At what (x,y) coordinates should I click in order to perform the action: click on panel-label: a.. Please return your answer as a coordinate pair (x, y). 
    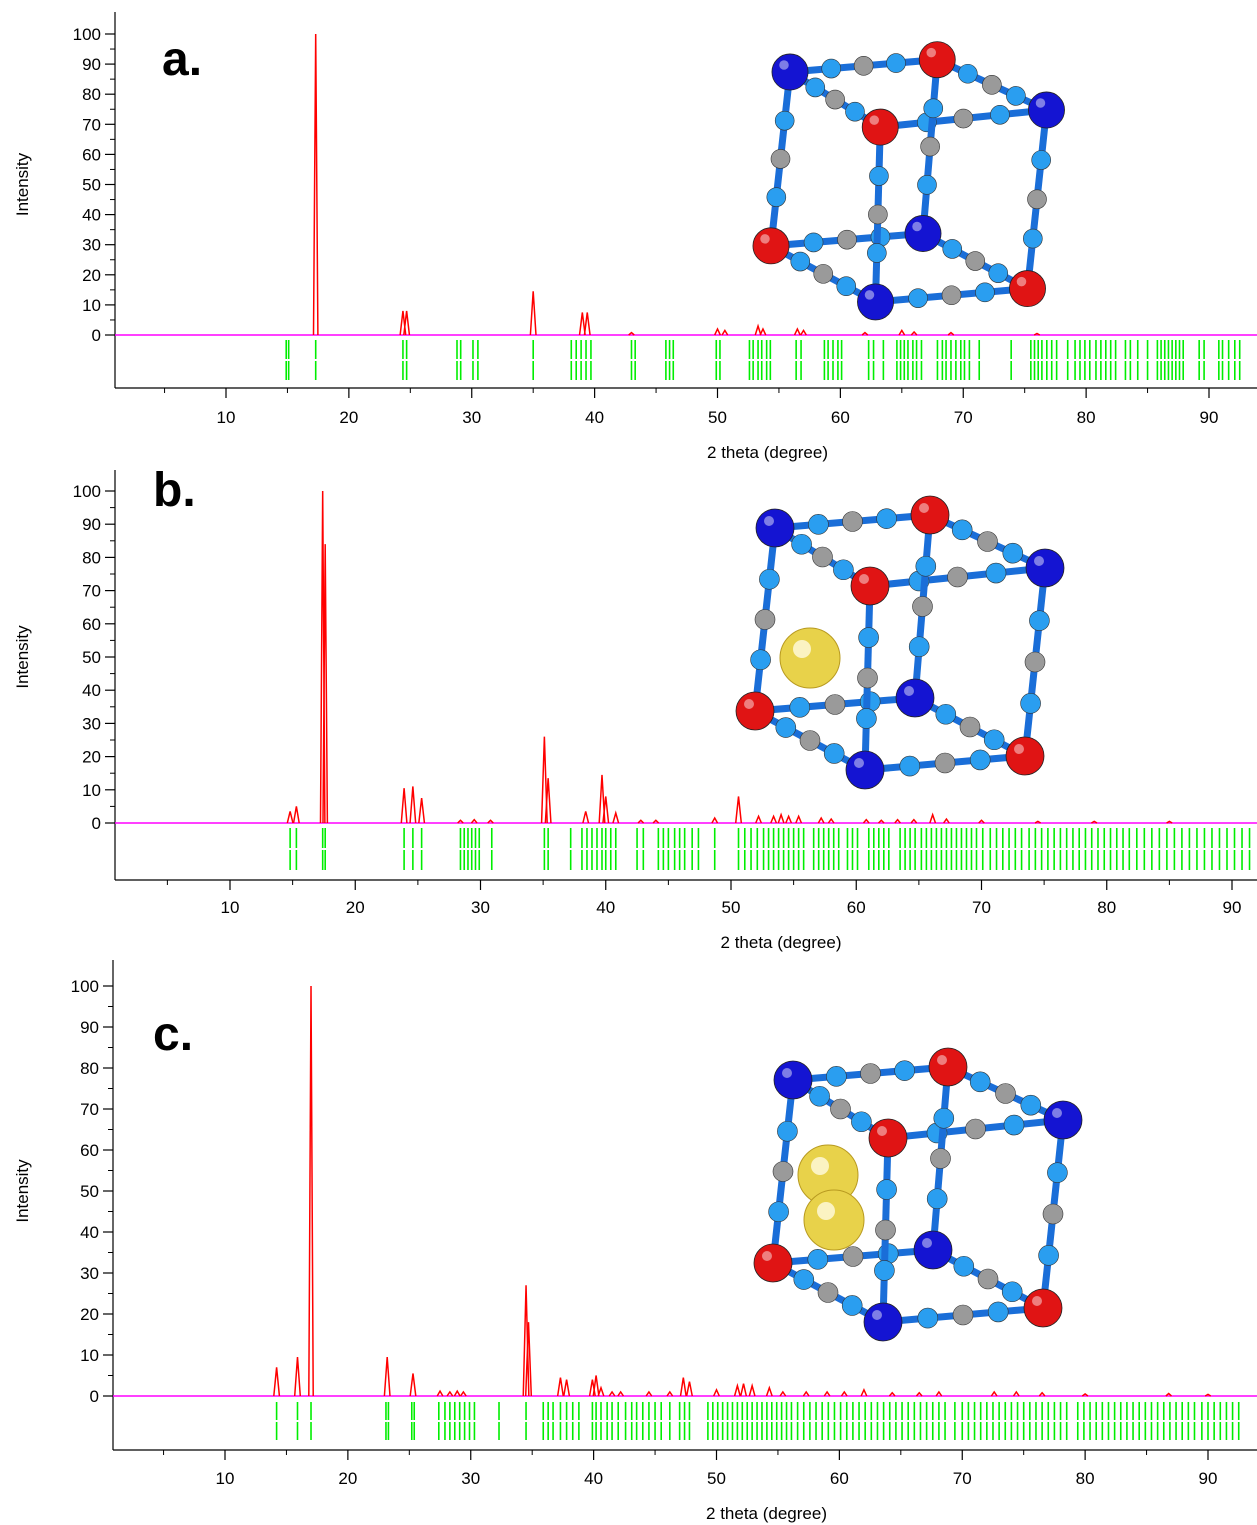
    Looking at the image, I should click on (182, 59).